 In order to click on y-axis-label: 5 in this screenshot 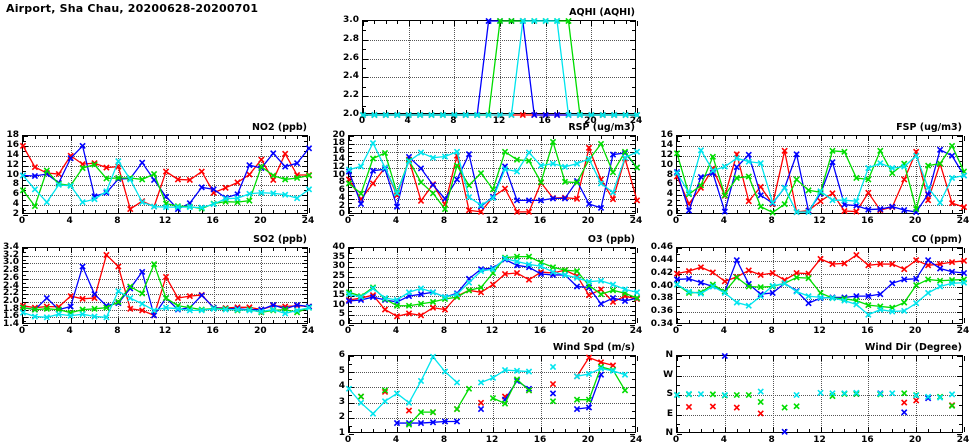, I will do `click(341, 314)`.